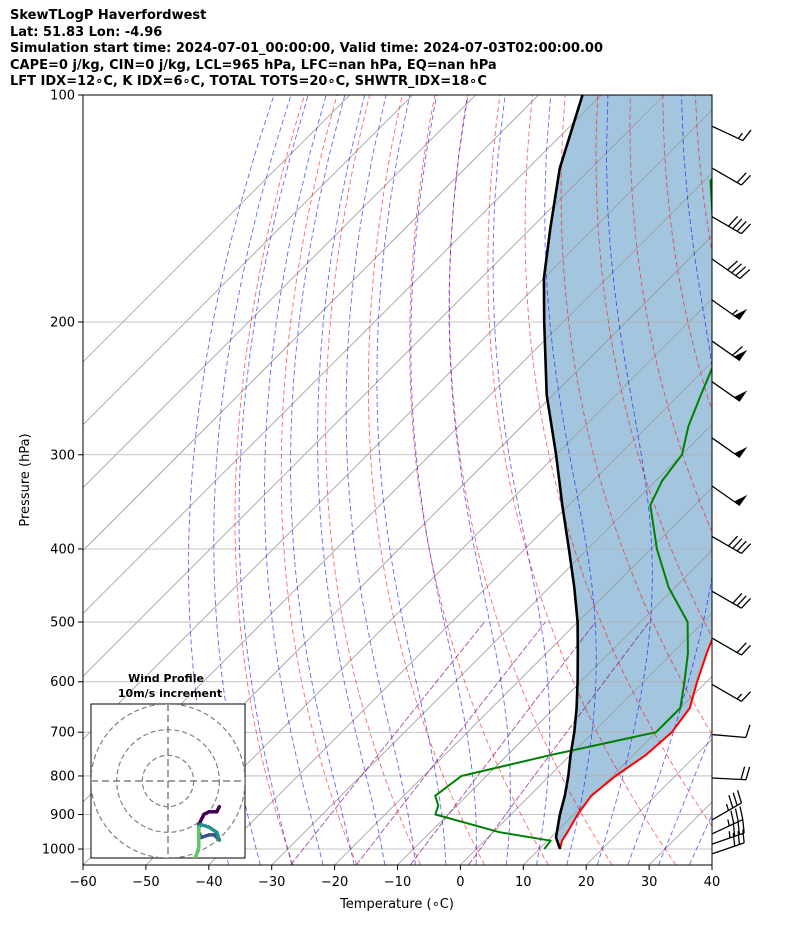 The width and height of the screenshot is (794, 937). What do you see at coordinates (62, 733) in the screenshot?
I see `y-tick-label: 700` at bounding box center [62, 733].